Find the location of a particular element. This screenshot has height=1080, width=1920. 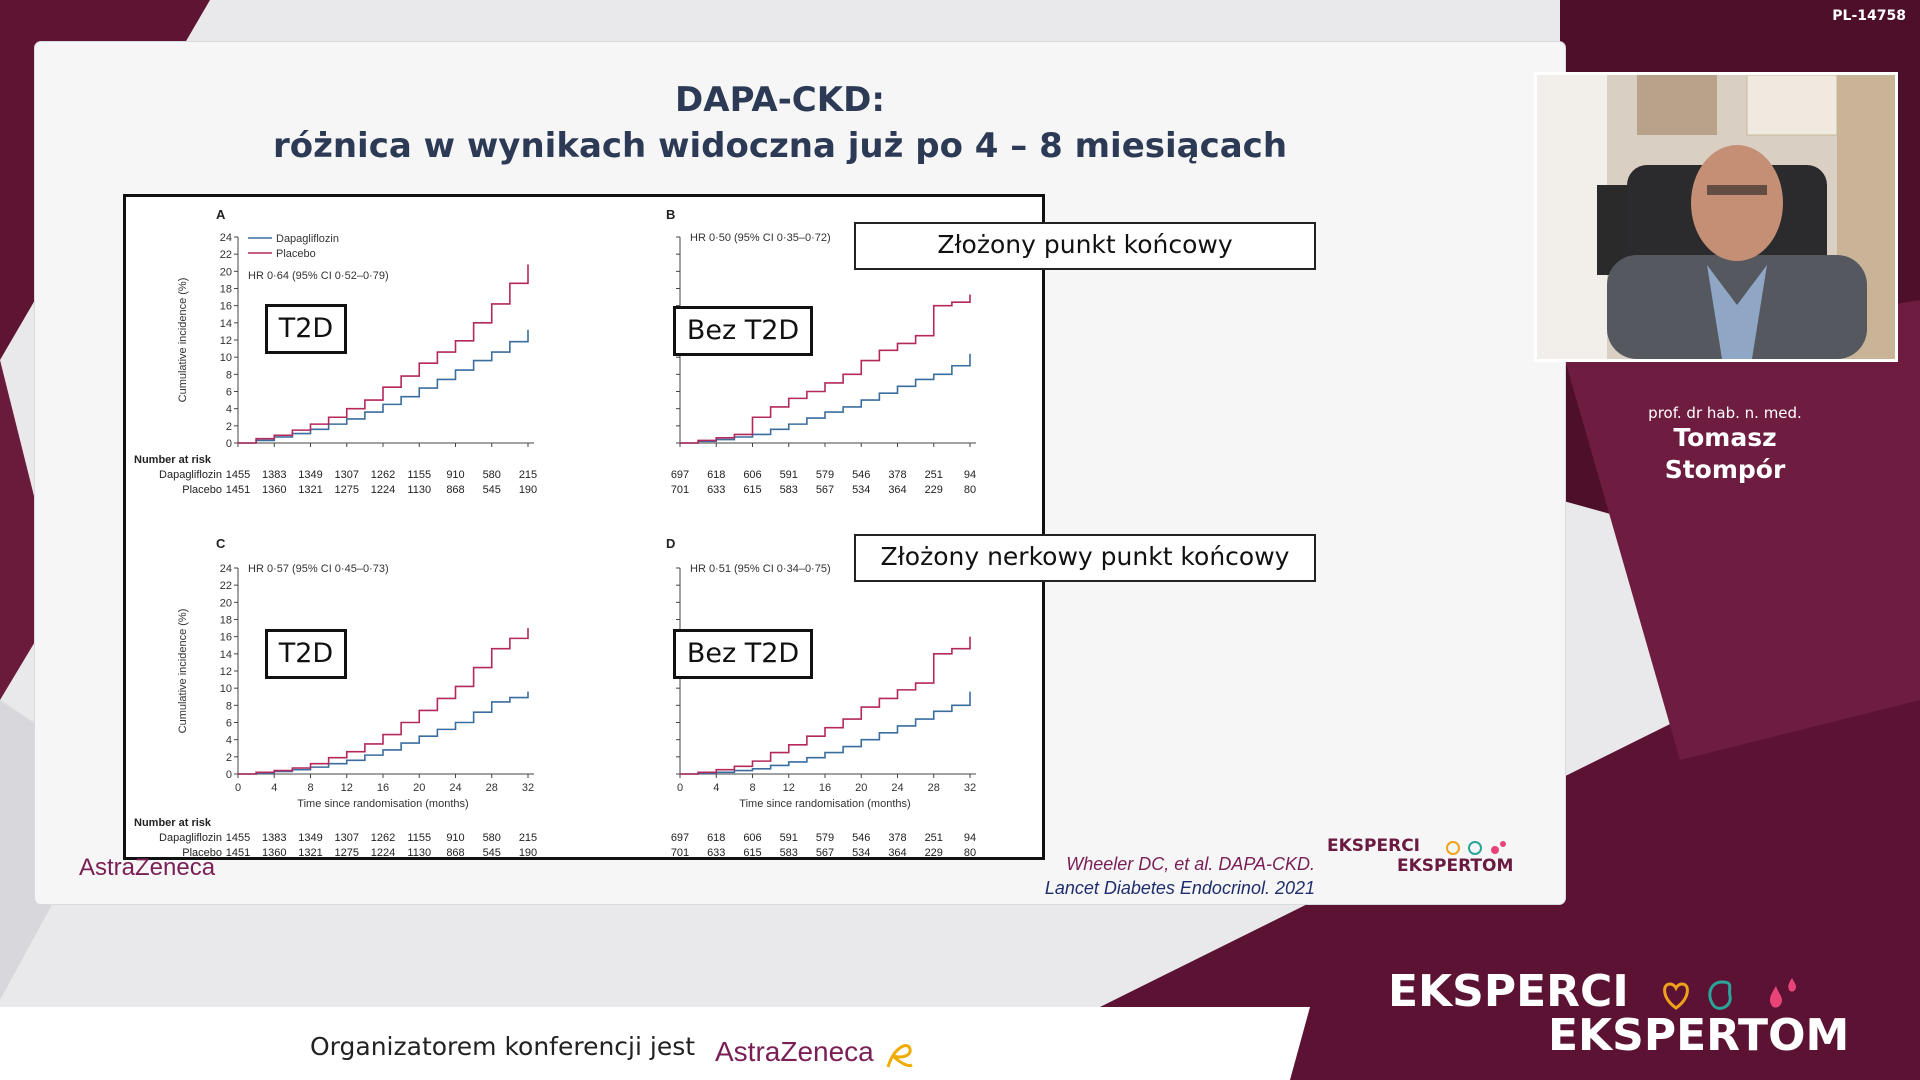

panel-a-risk-placebo: 1130 is located at coordinates (419, 490).